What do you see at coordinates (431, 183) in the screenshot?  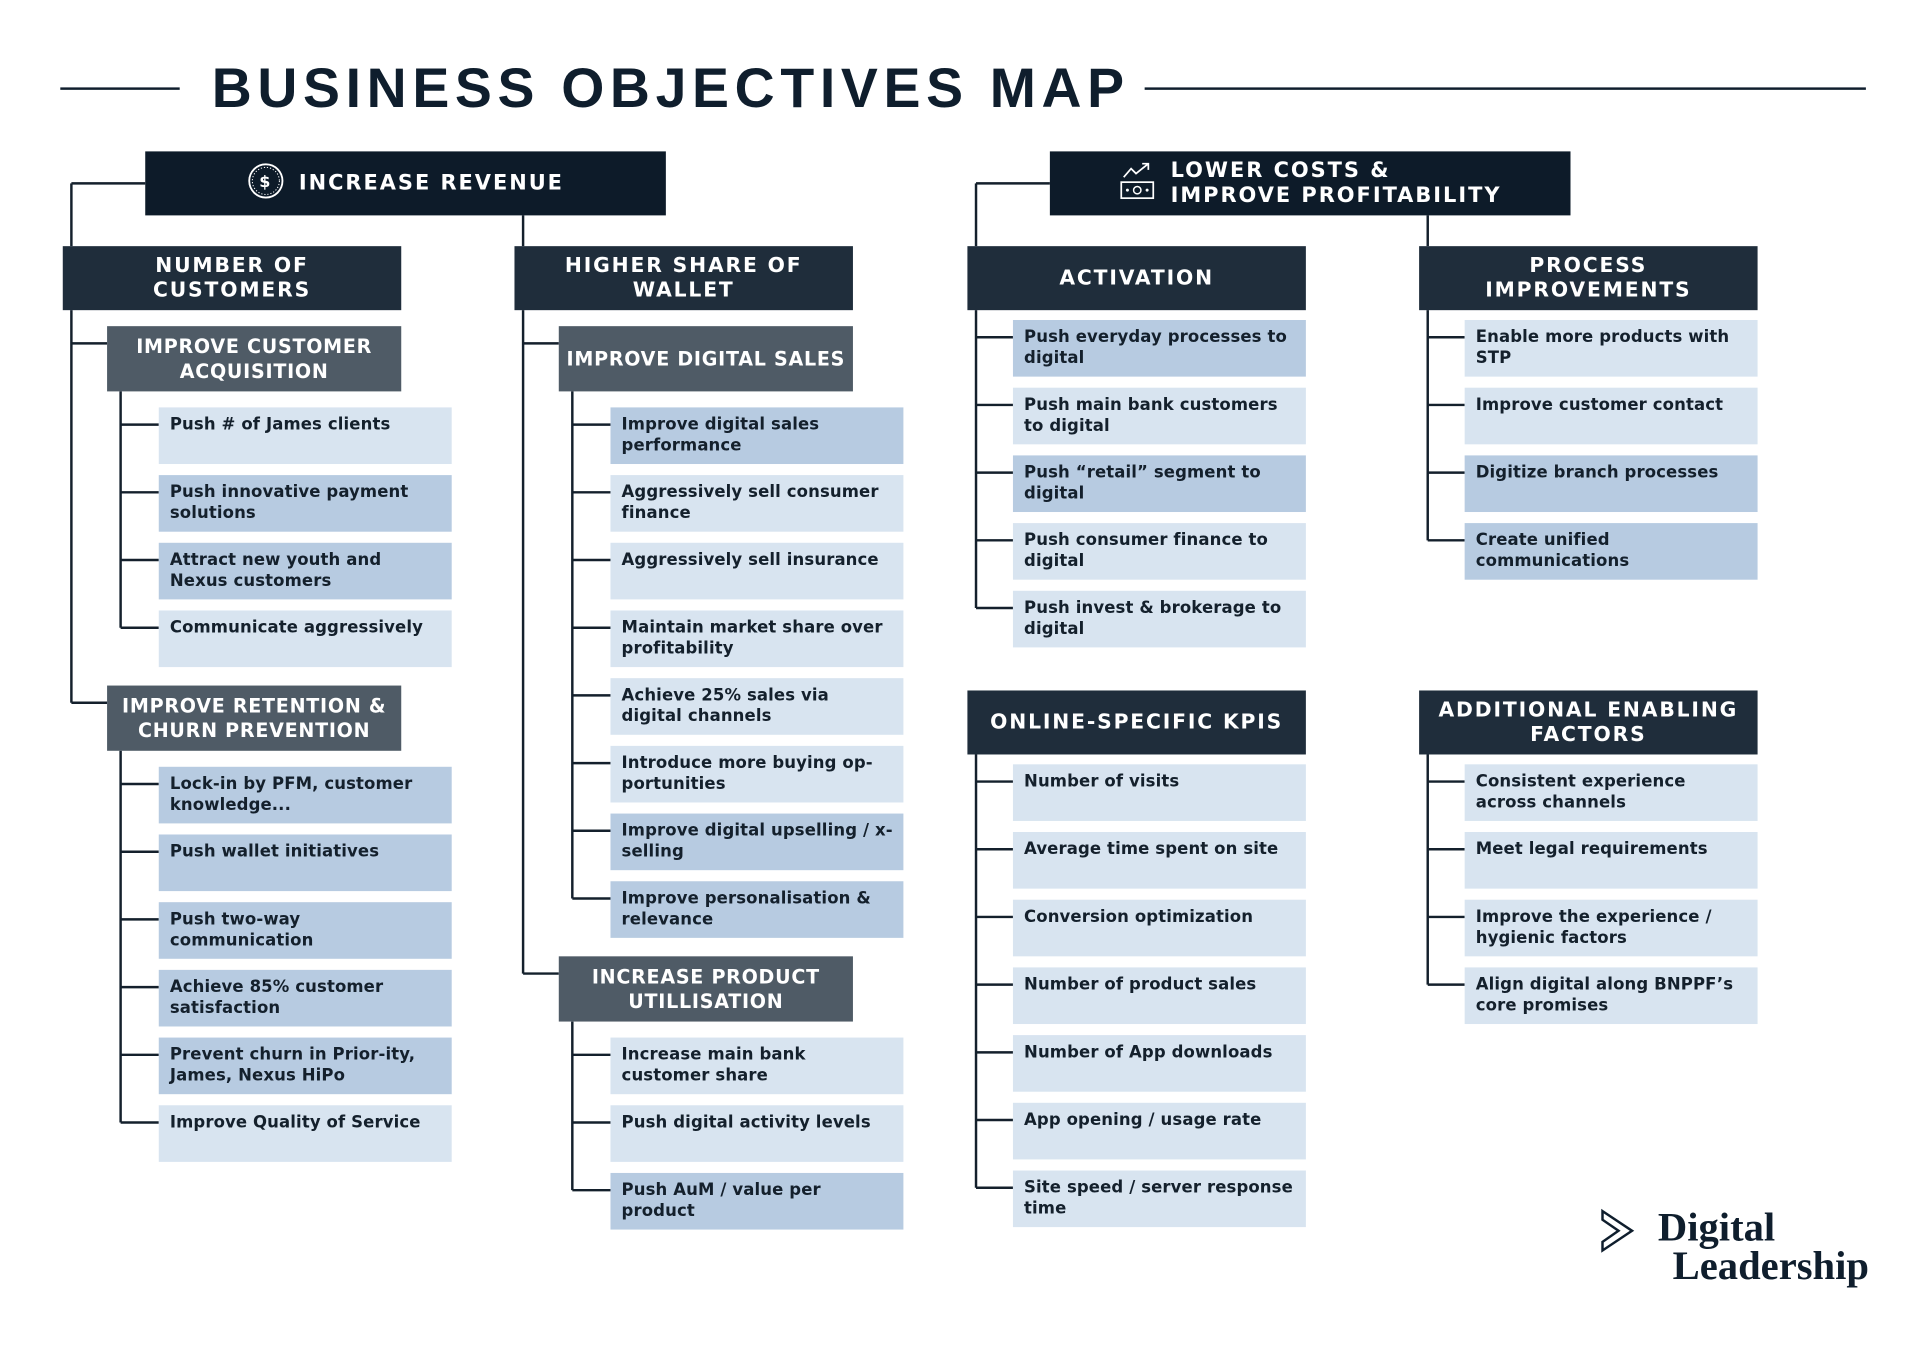 I see `objective-title: INCREASE REVENUE` at bounding box center [431, 183].